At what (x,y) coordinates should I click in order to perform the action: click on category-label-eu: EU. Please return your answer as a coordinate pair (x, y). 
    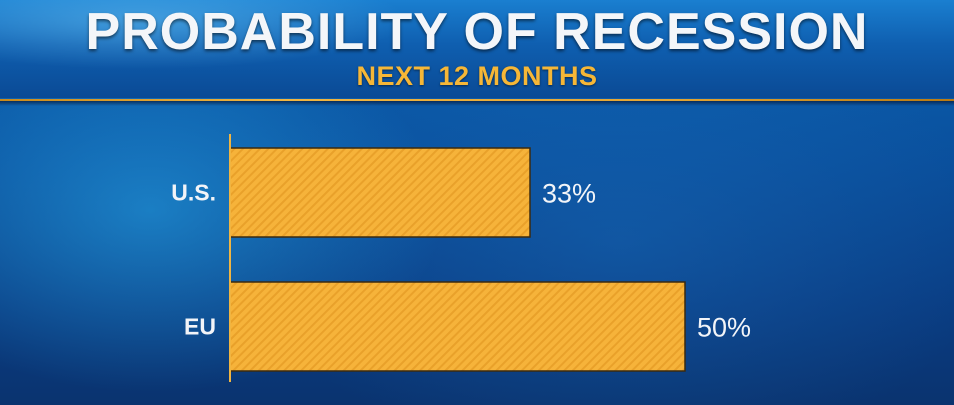
    Looking at the image, I should click on (200, 327).